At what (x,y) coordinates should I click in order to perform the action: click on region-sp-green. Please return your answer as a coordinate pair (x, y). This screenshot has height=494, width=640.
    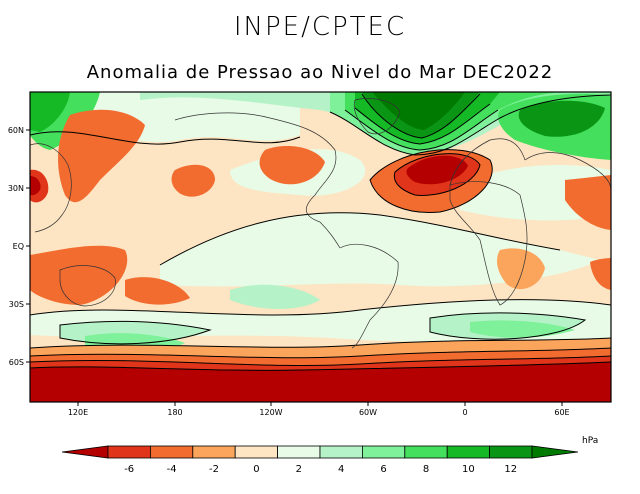
    Looking at the image, I should click on (275, 296).